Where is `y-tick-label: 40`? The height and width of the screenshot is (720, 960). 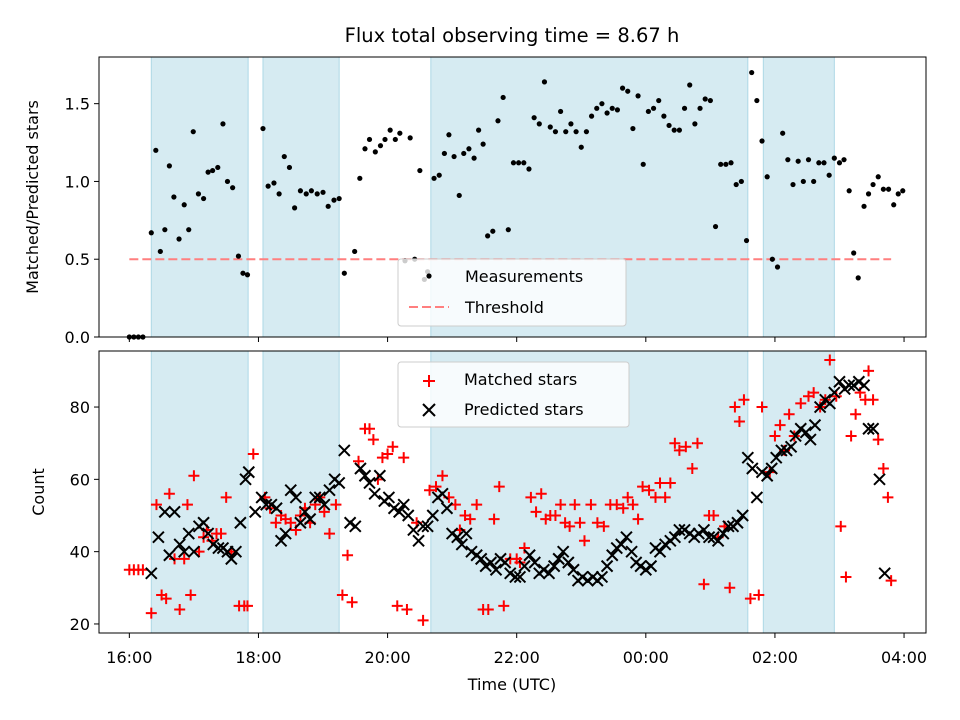
y-tick-label: 40 is located at coordinates (80, 552).